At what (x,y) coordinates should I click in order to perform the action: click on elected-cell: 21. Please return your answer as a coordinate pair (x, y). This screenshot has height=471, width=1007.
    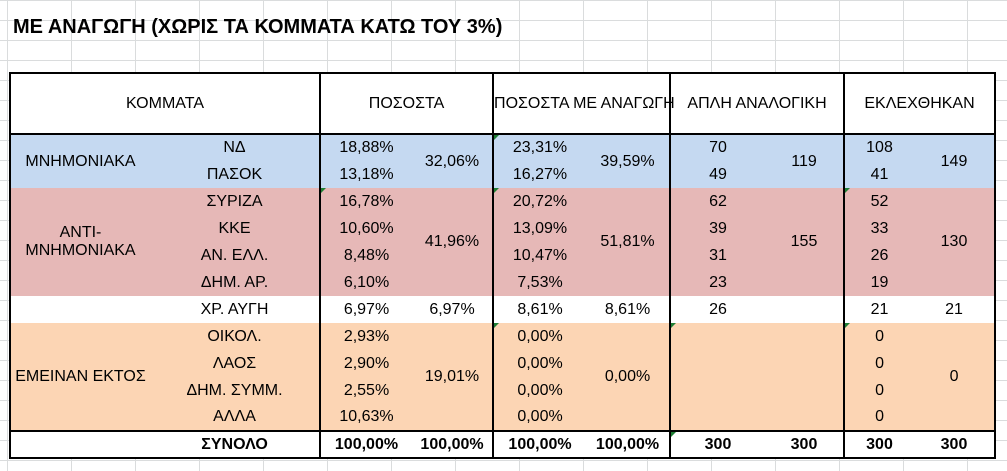
    Looking at the image, I should click on (879, 309).